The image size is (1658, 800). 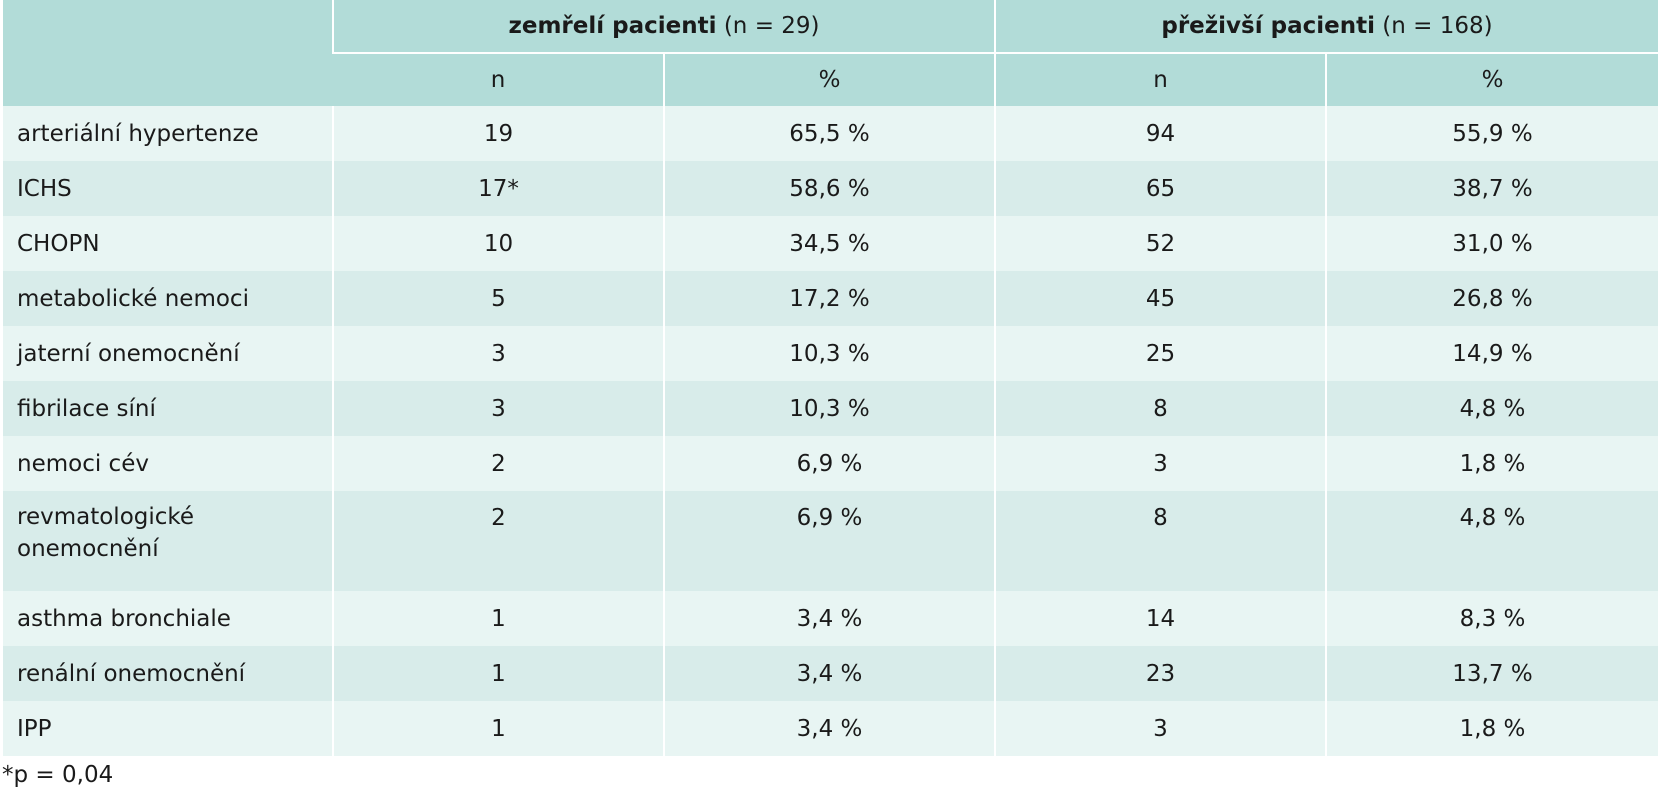 I want to click on cell-value: 10, so click(x=498, y=243).